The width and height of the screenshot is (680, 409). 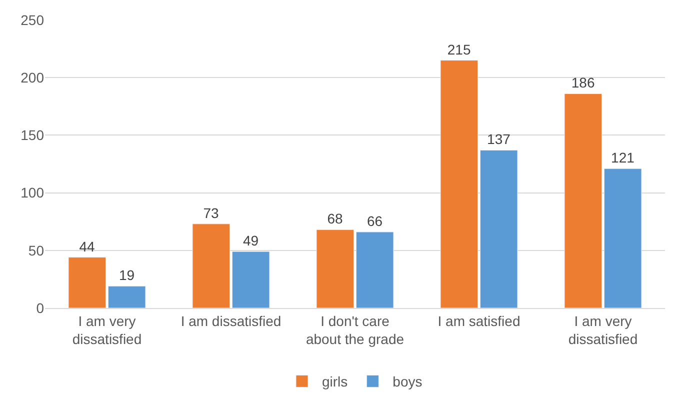 What do you see at coordinates (40, 308) in the screenshot?
I see `y-tick-label: 0` at bounding box center [40, 308].